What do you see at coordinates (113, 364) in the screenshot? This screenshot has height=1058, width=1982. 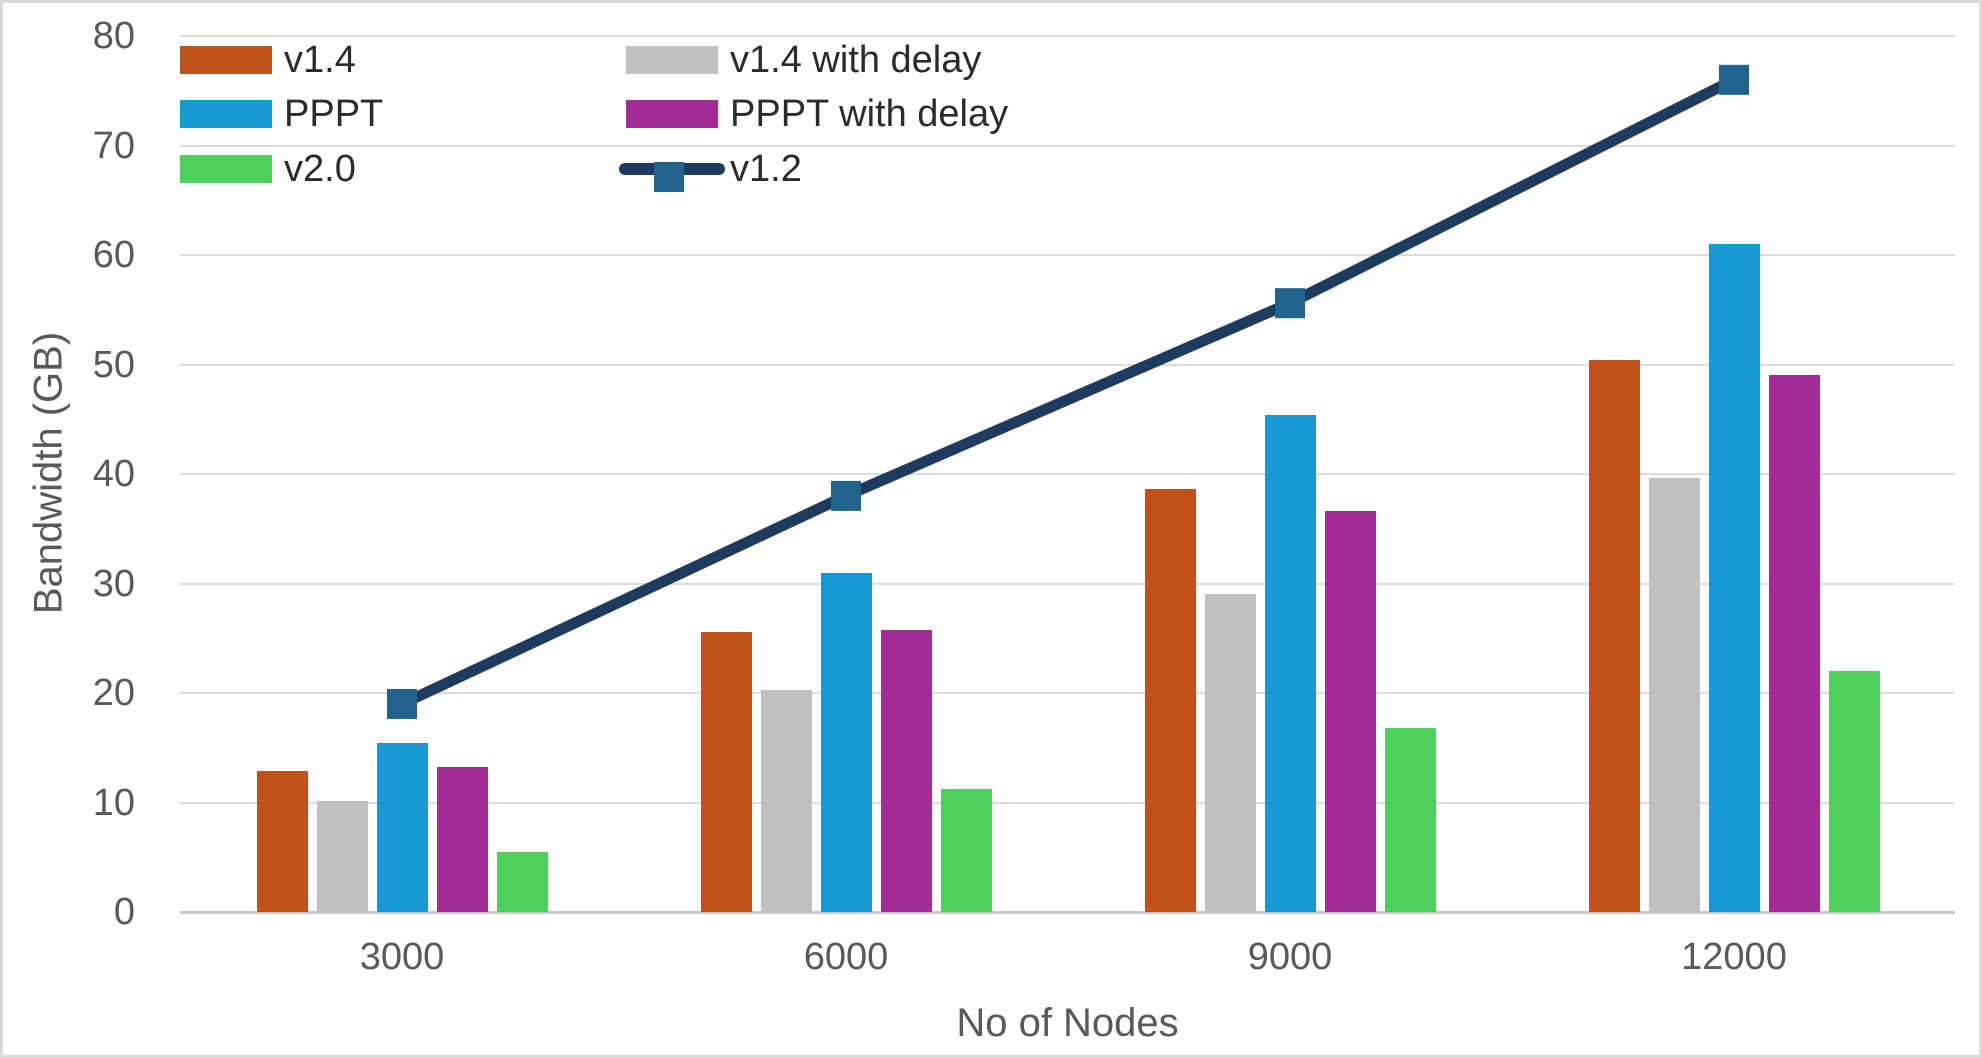 I see `y-tick-label: 50` at bounding box center [113, 364].